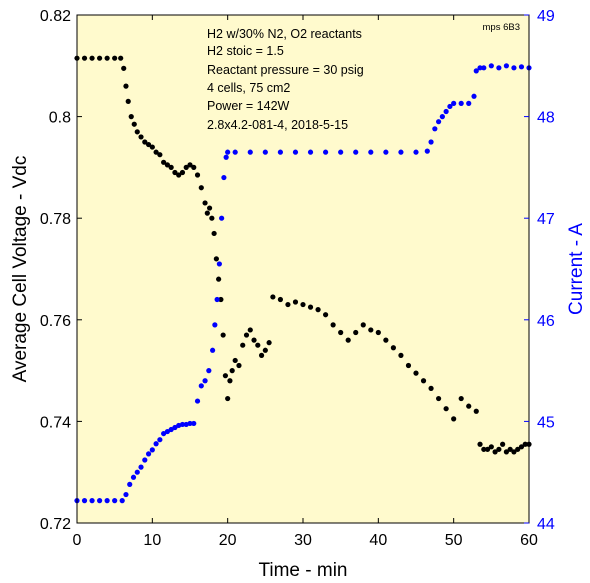  I want to click on left-axis-ticks: 0.72 0.74 0.76 0.78 0.8 0.82, so click(61, 270).